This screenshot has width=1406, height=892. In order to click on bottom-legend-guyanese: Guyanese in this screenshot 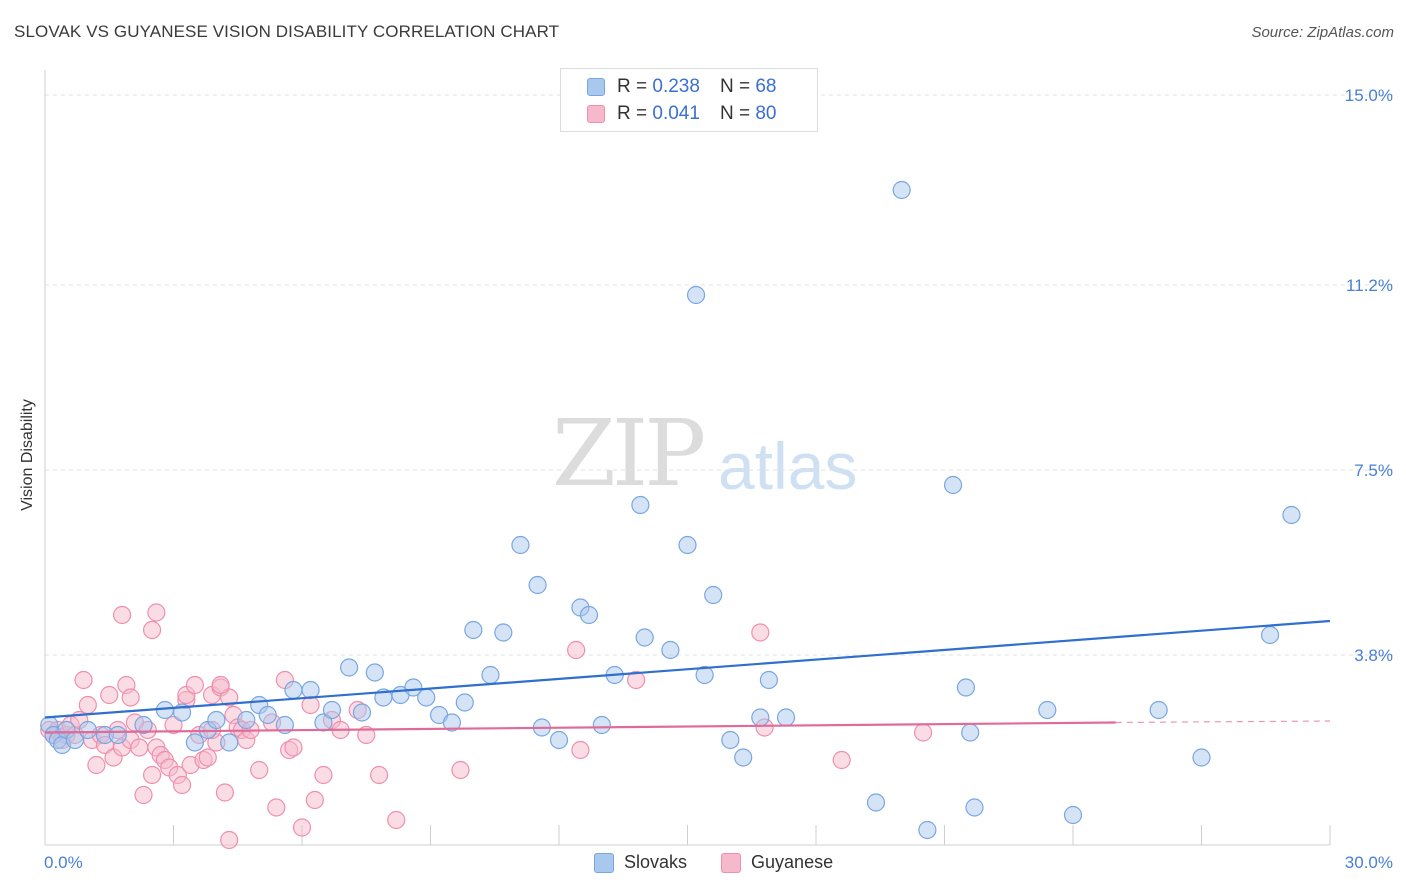, I will do `click(777, 862)`.